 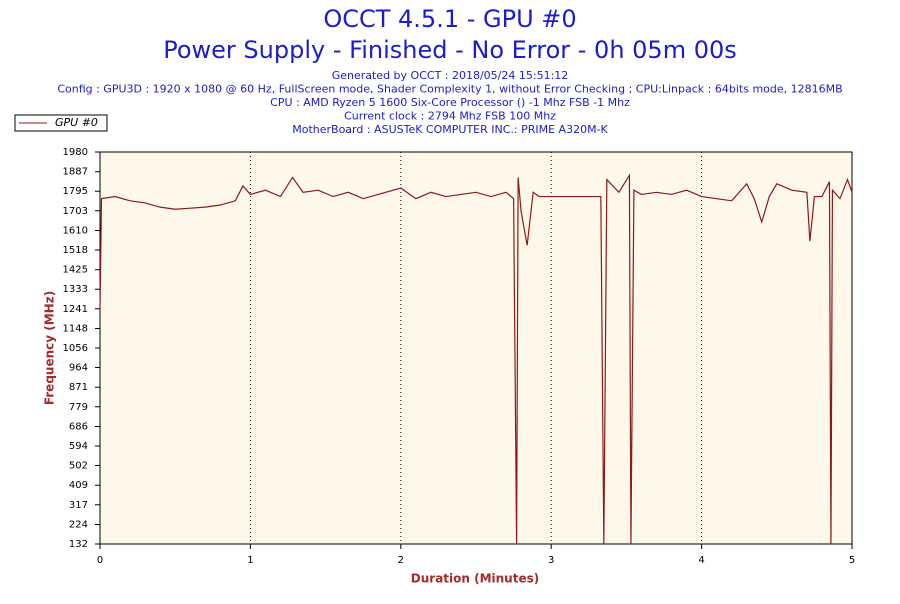 What do you see at coordinates (78, 407) in the screenshot?
I see `y-tick-label: 779` at bounding box center [78, 407].